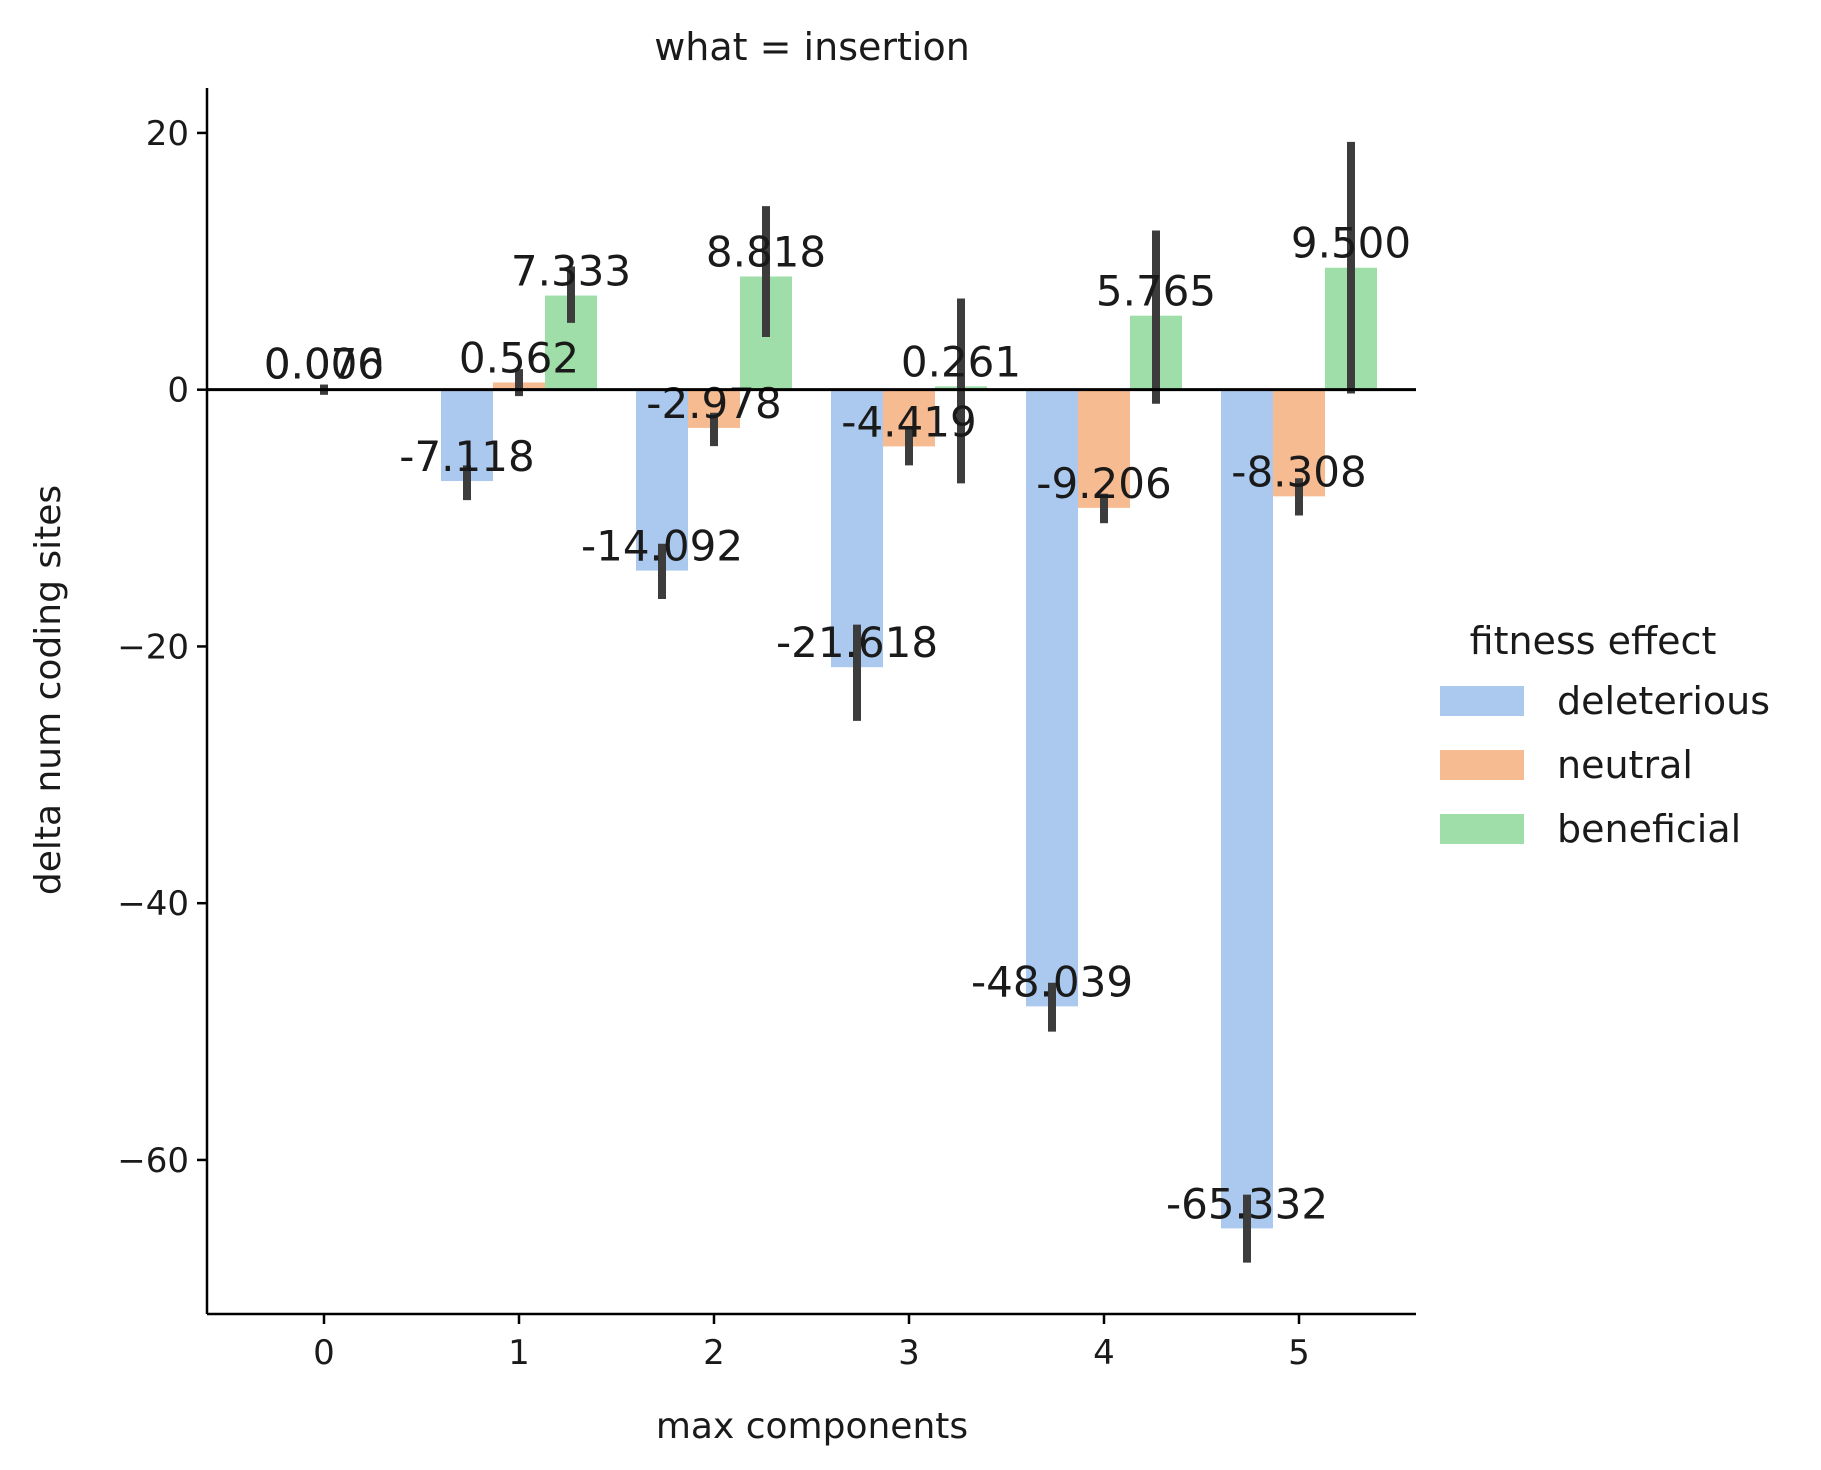  I want to click on bar-label-deleterious-1: -7.118, so click(466, 456).